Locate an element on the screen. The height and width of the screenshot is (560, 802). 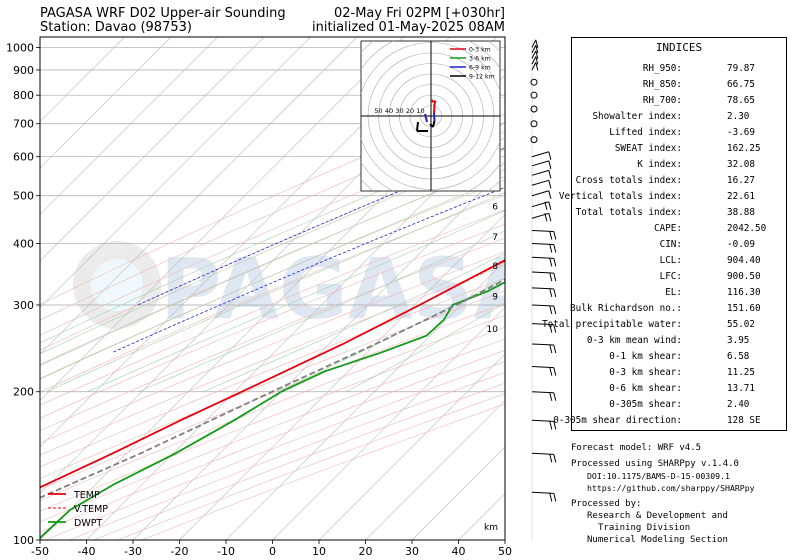
y-tick-label: 200 is located at coordinates (23, 392).